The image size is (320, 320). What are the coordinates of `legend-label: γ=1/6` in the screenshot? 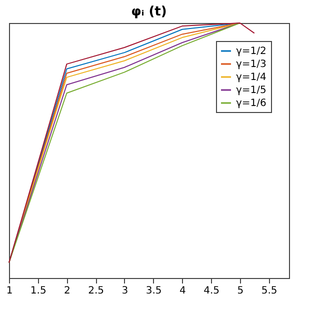 It's located at (251, 103).